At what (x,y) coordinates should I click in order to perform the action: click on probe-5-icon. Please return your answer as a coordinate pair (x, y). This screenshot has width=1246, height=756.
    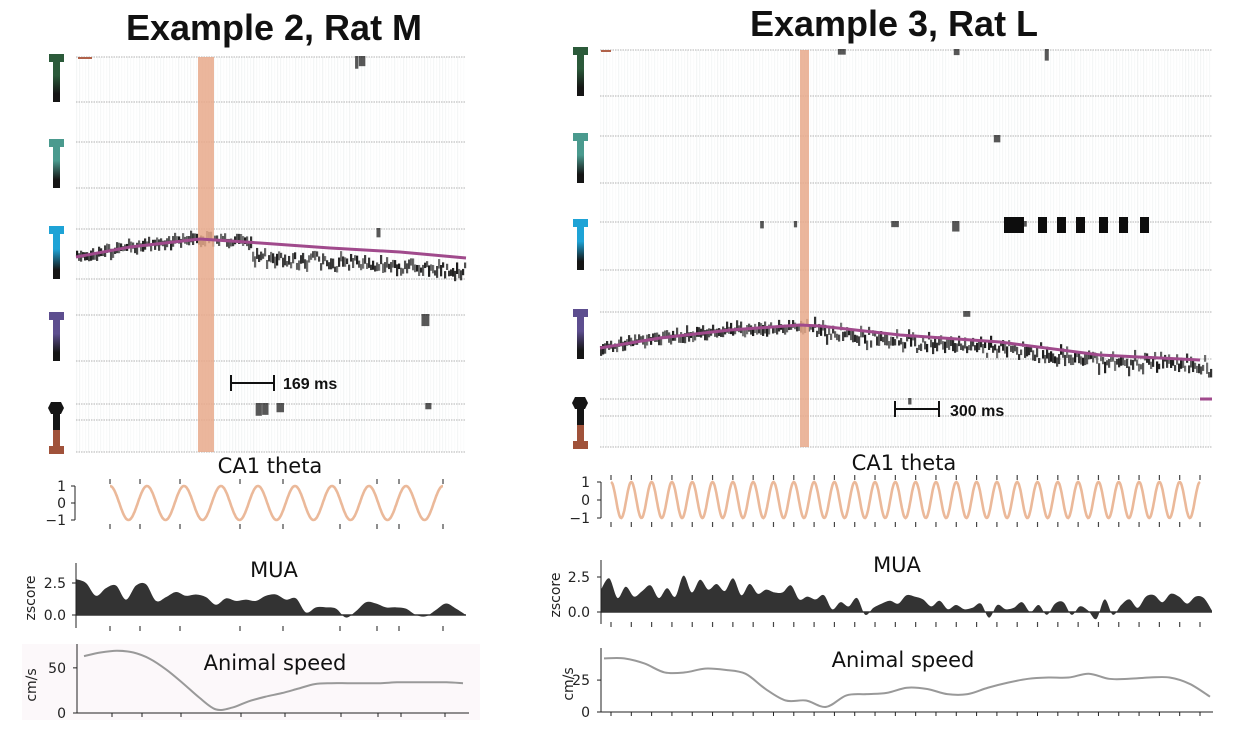
    Looking at the image, I should click on (580, 423).